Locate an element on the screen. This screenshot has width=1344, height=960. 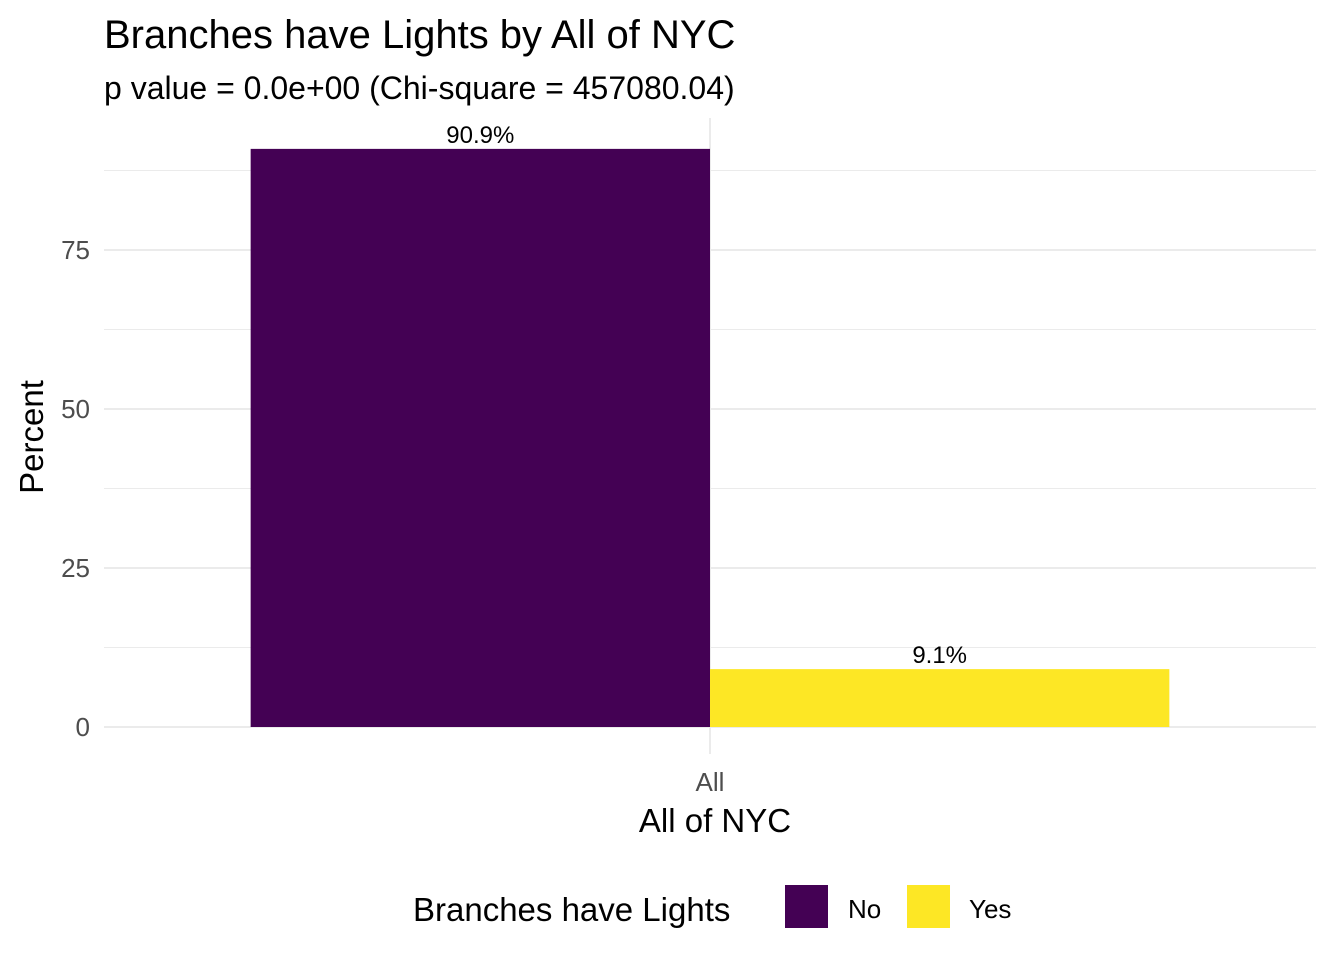
x-axis-ticks: All is located at coordinates (710, 782).